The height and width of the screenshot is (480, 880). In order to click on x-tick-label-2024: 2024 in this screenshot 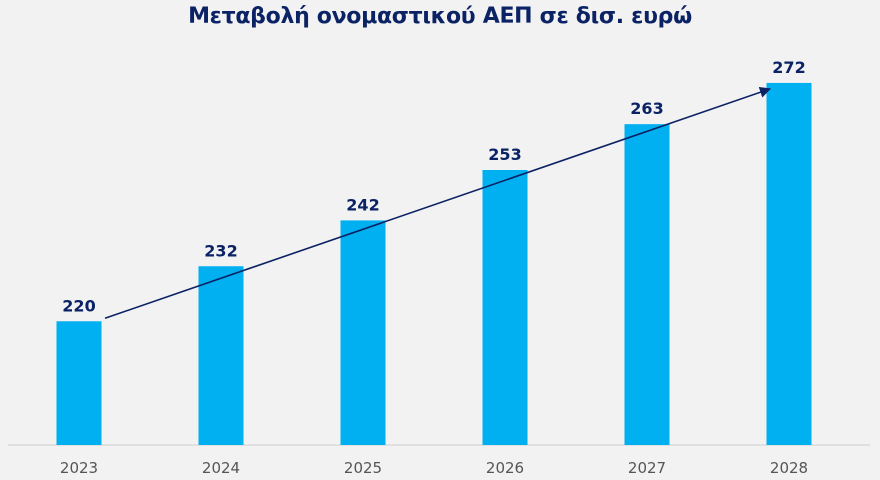, I will do `click(221, 468)`.